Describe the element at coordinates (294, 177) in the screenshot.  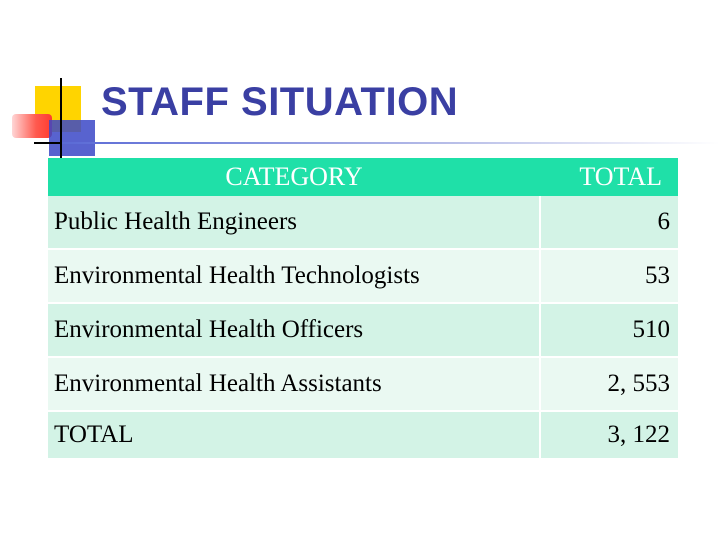
I see `column-header-category: CATEGORY` at that location.